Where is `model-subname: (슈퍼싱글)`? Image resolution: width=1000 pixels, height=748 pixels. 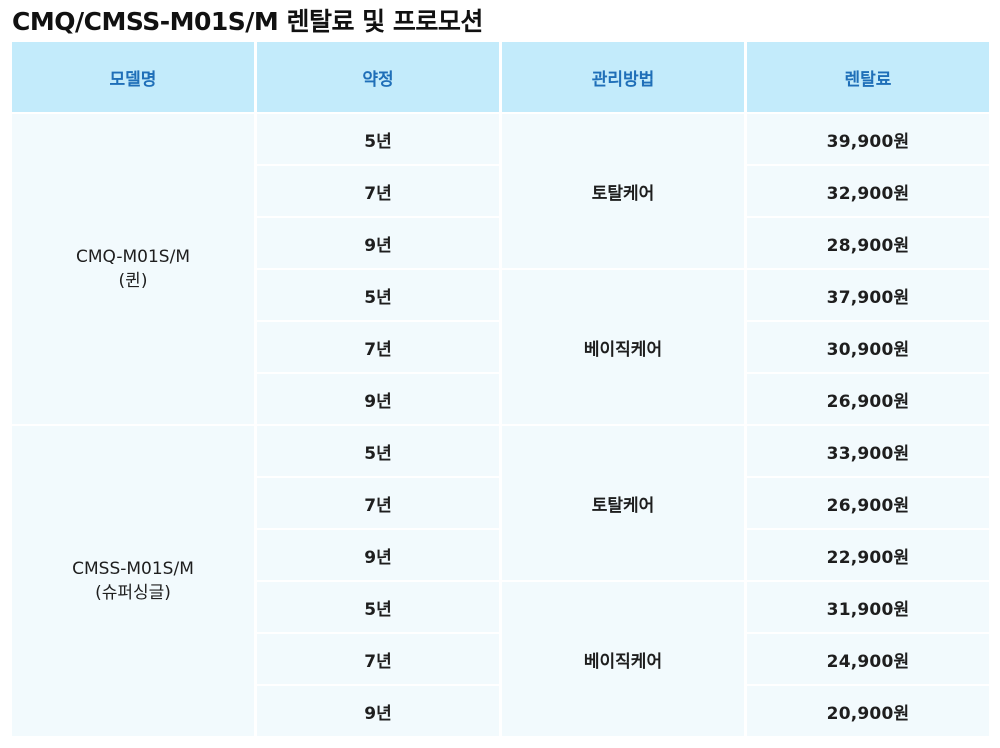 model-subname: (슈퍼싱글) is located at coordinates (133, 593).